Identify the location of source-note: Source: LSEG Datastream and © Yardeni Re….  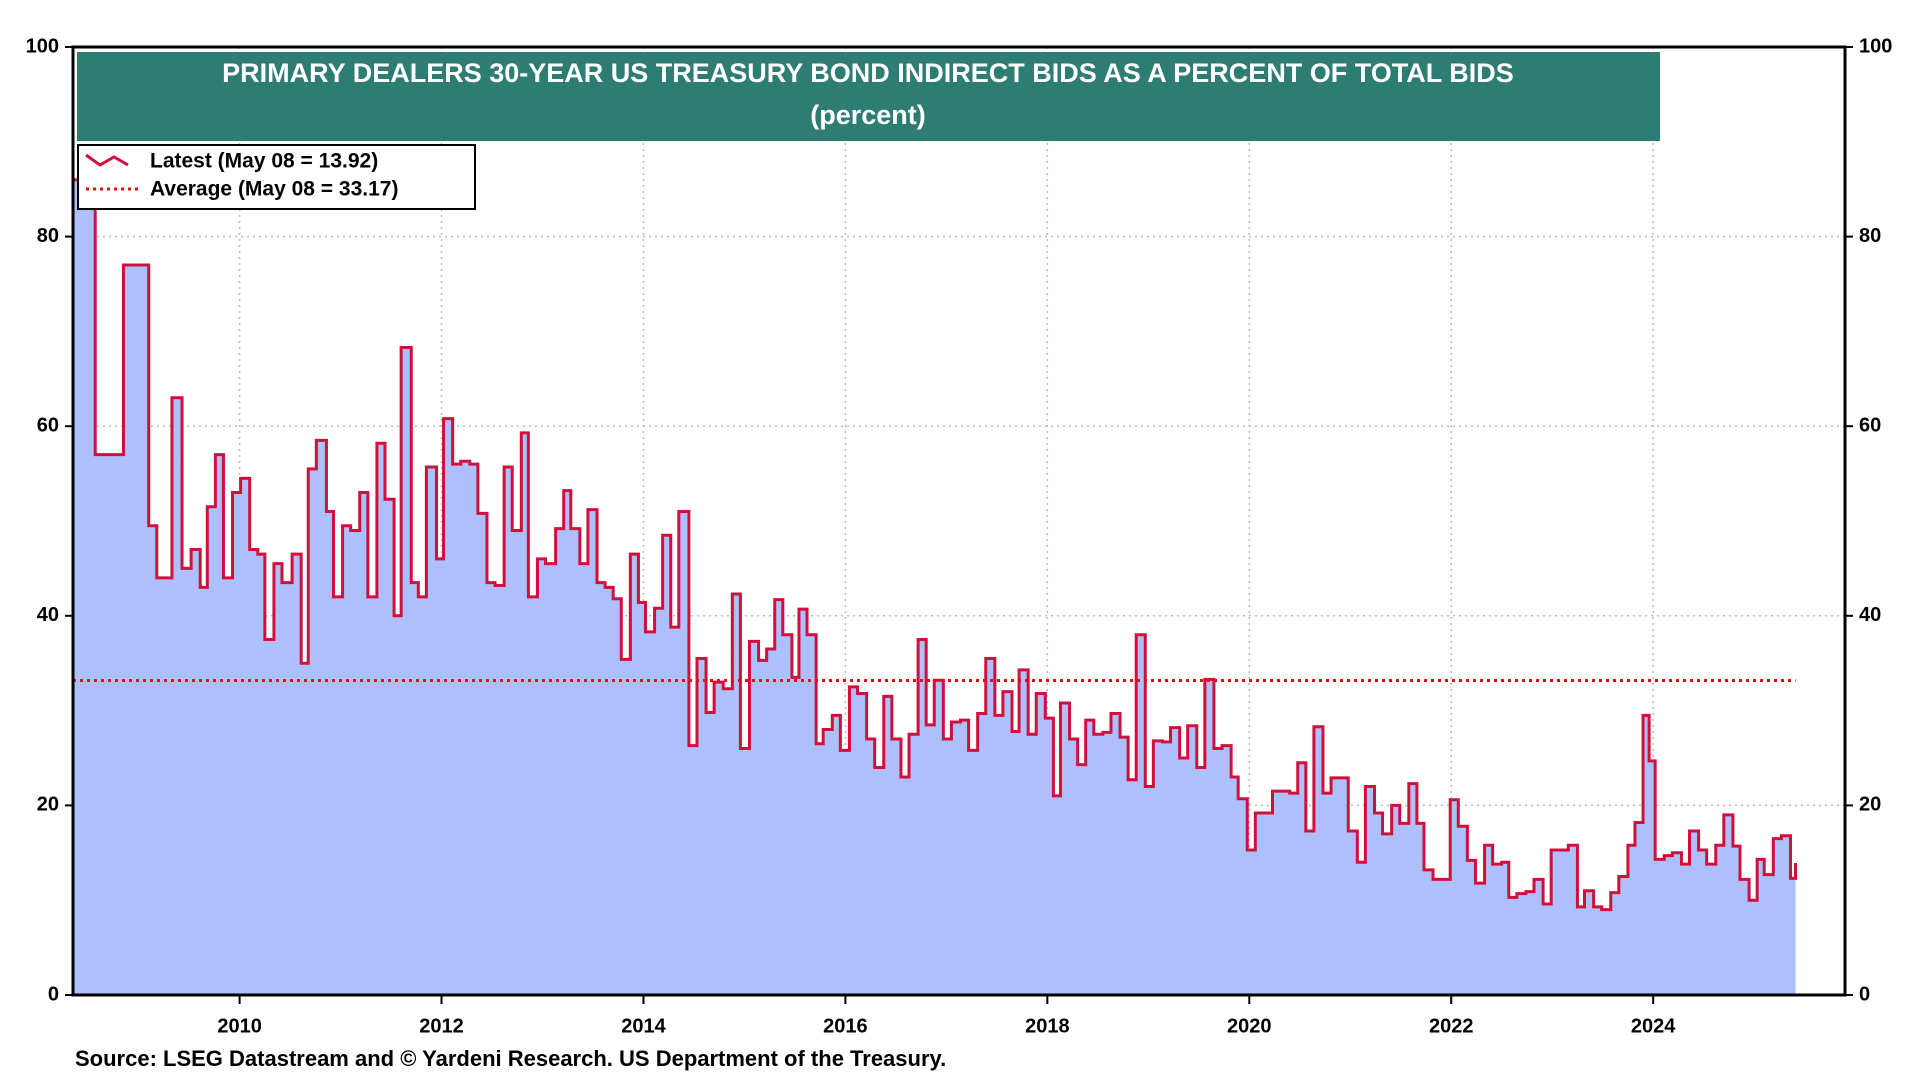
(510, 1058).